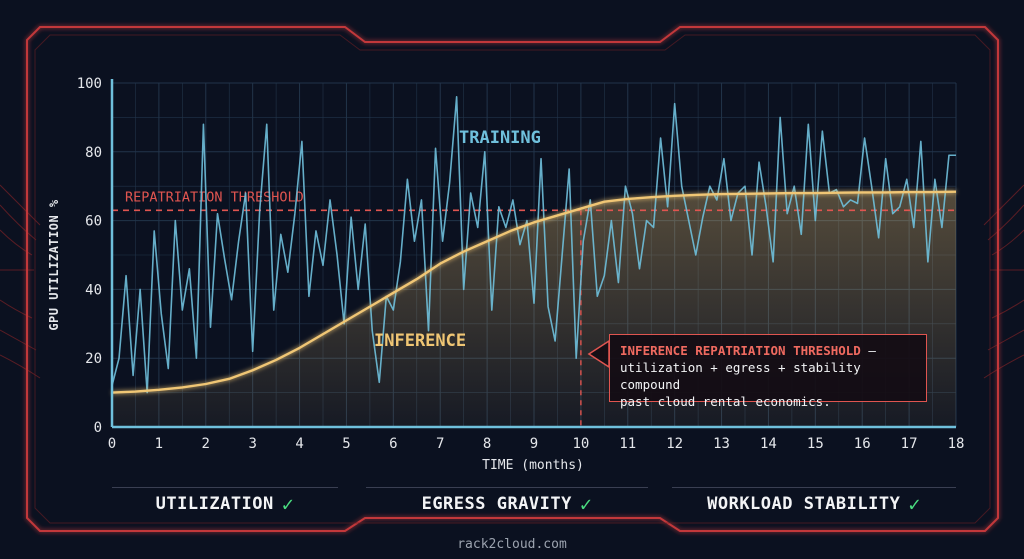  Describe the element at coordinates (740, 350) in the screenshot. I see `callout-title: INFERENCE REPATRIATION THRESHOLD` at that location.